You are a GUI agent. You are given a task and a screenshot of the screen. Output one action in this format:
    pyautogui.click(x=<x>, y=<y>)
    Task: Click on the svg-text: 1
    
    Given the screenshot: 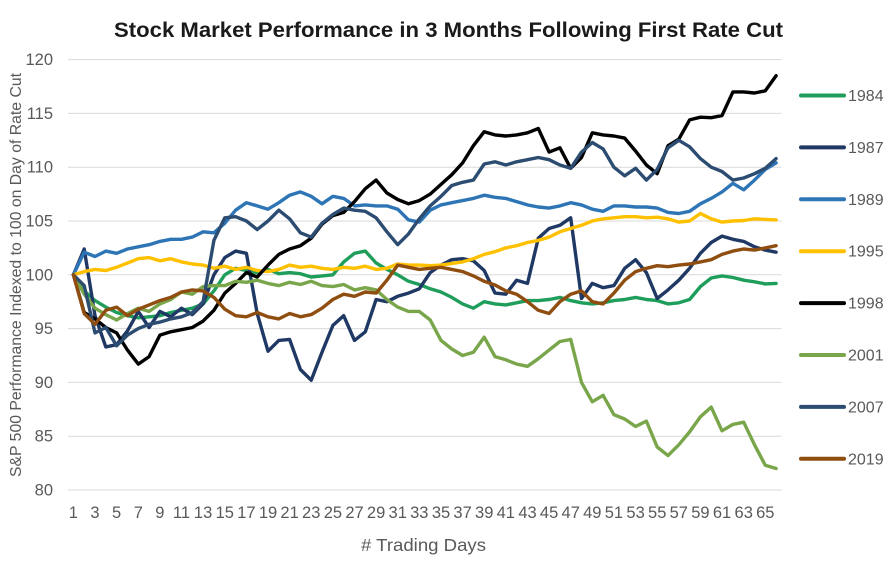 What is the action you would take?
    pyautogui.click(x=73, y=513)
    